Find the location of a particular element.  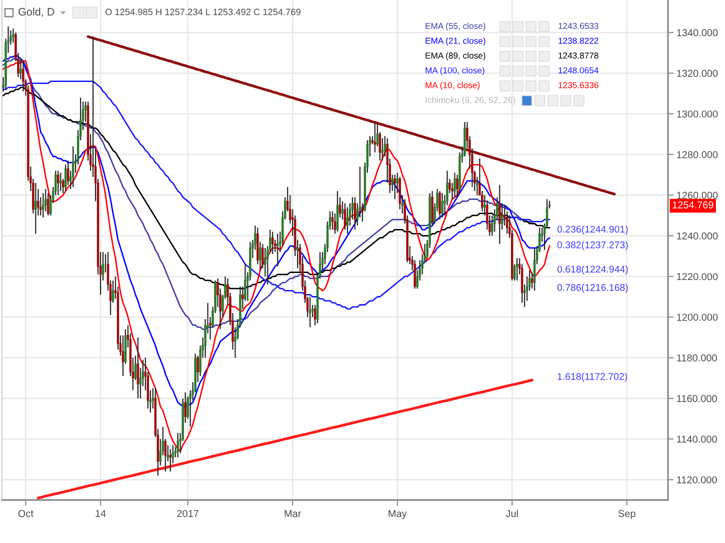

text: MA (10, close) is located at coordinates (453, 86).